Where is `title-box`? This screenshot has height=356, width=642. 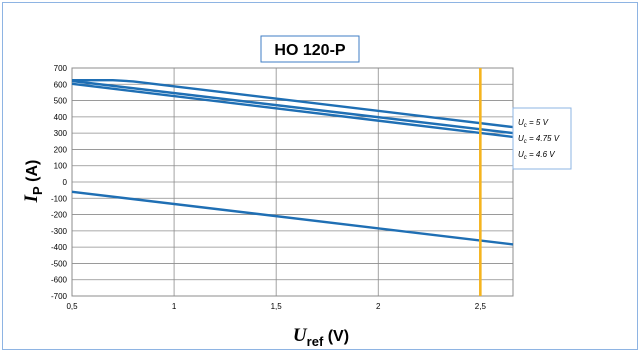 title-box is located at coordinates (310, 49).